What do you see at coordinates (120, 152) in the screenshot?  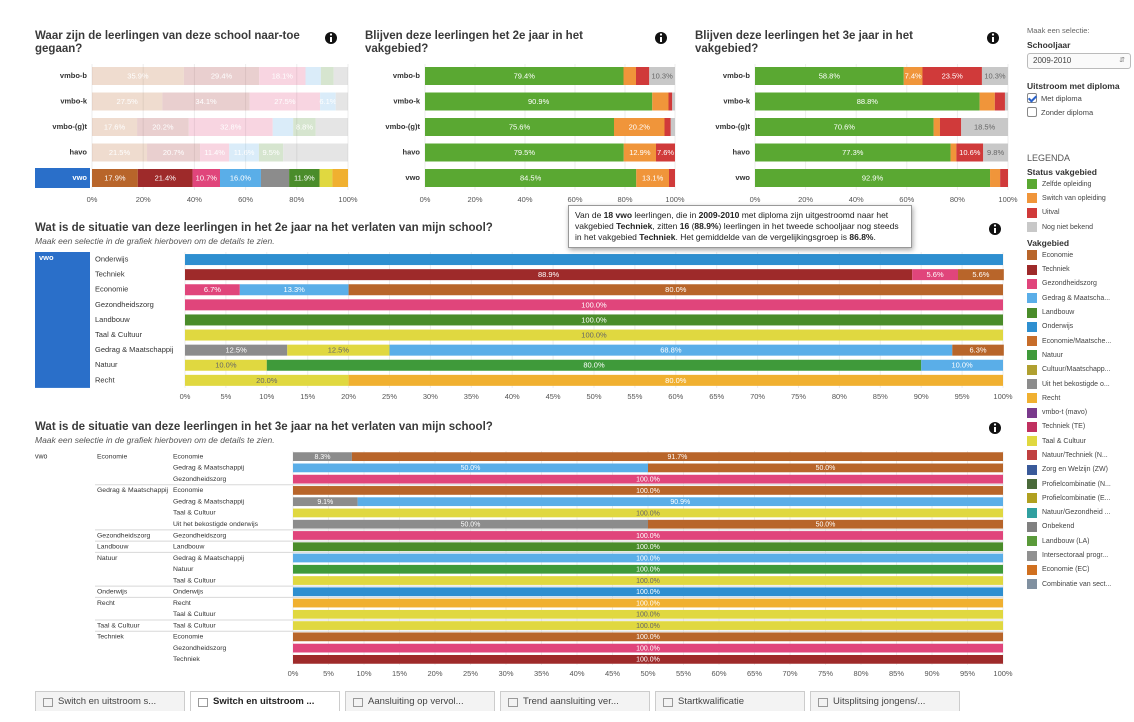 I see `data-label: 21.5%` at bounding box center [120, 152].